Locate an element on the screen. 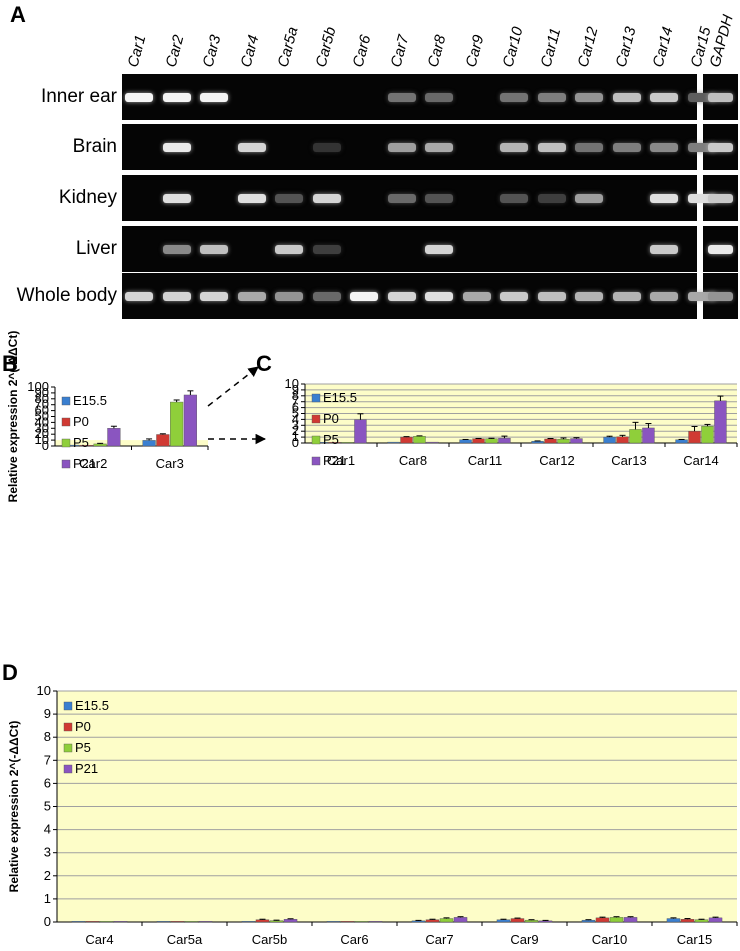  y-tick-label: 10 is located at coordinates (42, 439).